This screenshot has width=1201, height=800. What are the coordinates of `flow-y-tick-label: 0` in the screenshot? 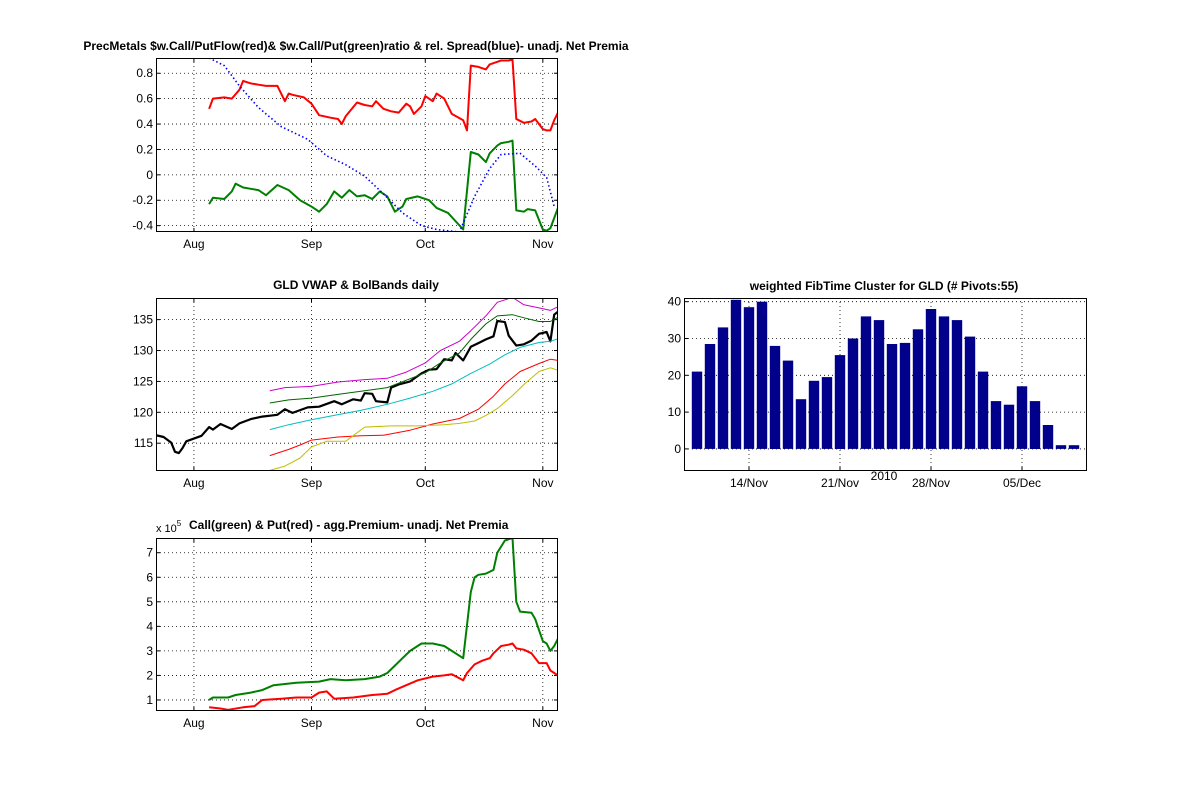 It's located at (149, 175).